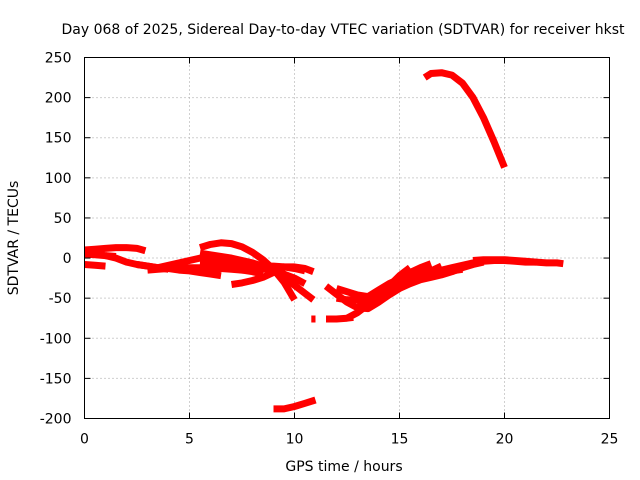 Image resolution: width=640 pixels, height=480 pixels. I want to click on x-axis-label: GPS time / hours, so click(343, 467).